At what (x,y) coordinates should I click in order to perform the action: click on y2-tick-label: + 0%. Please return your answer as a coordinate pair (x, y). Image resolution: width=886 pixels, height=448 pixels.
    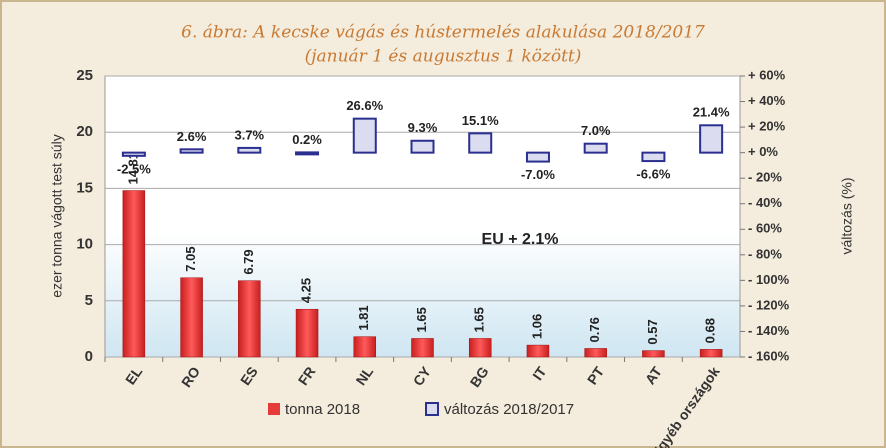
    Looking at the image, I should click on (763, 151).